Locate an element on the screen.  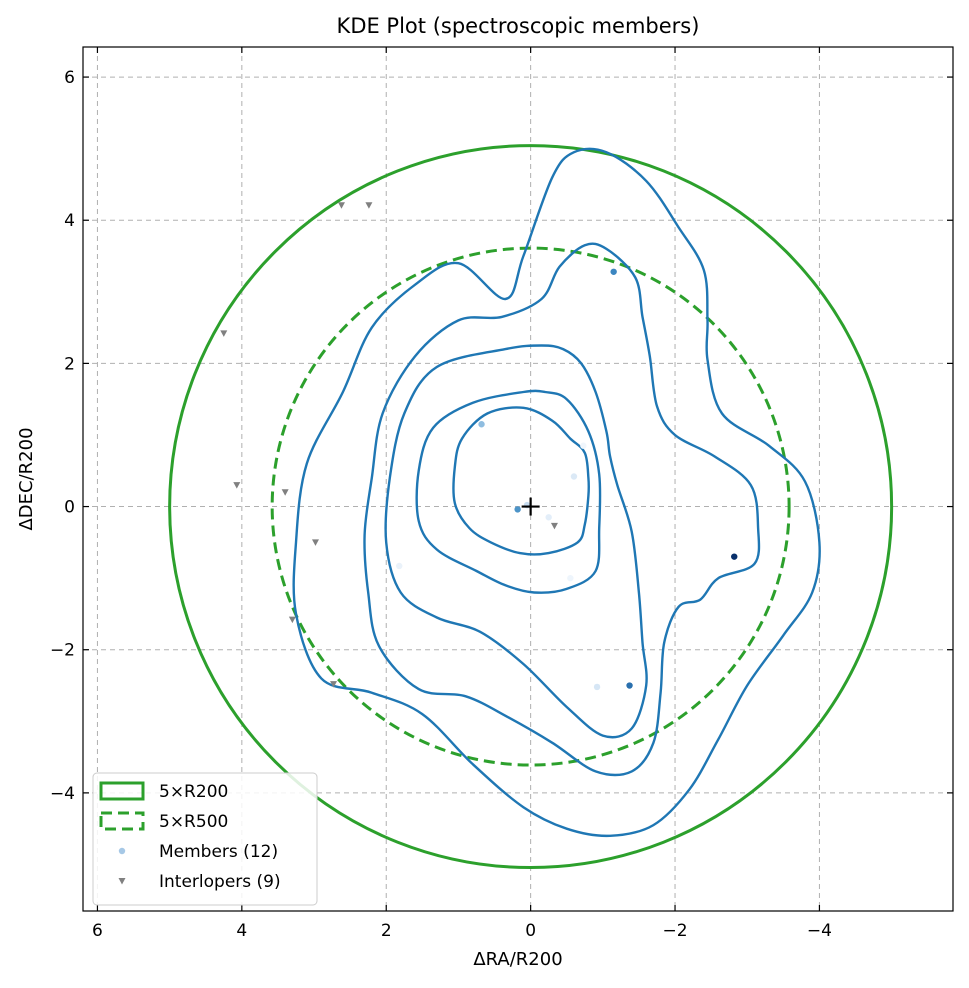
y-tick-label: 0 is located at coordinates (69, 508).